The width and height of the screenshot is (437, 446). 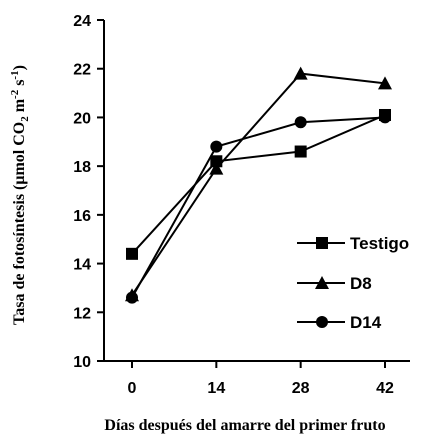 What do you see at coordinates (322, 282) in the screenshot?
I see `legend-marker-d8` at bounding box center [322, 282].